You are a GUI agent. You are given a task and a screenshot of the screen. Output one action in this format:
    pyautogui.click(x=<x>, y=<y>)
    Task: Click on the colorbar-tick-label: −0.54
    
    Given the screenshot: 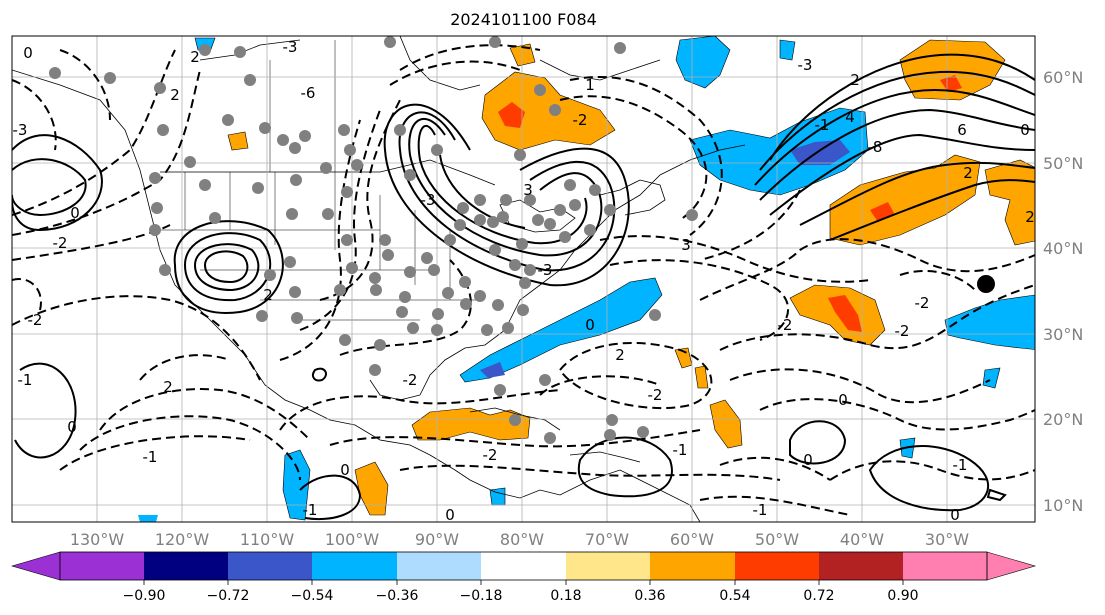 What is the action you would take?
    pyautogui.click(x=312, y=596)
    